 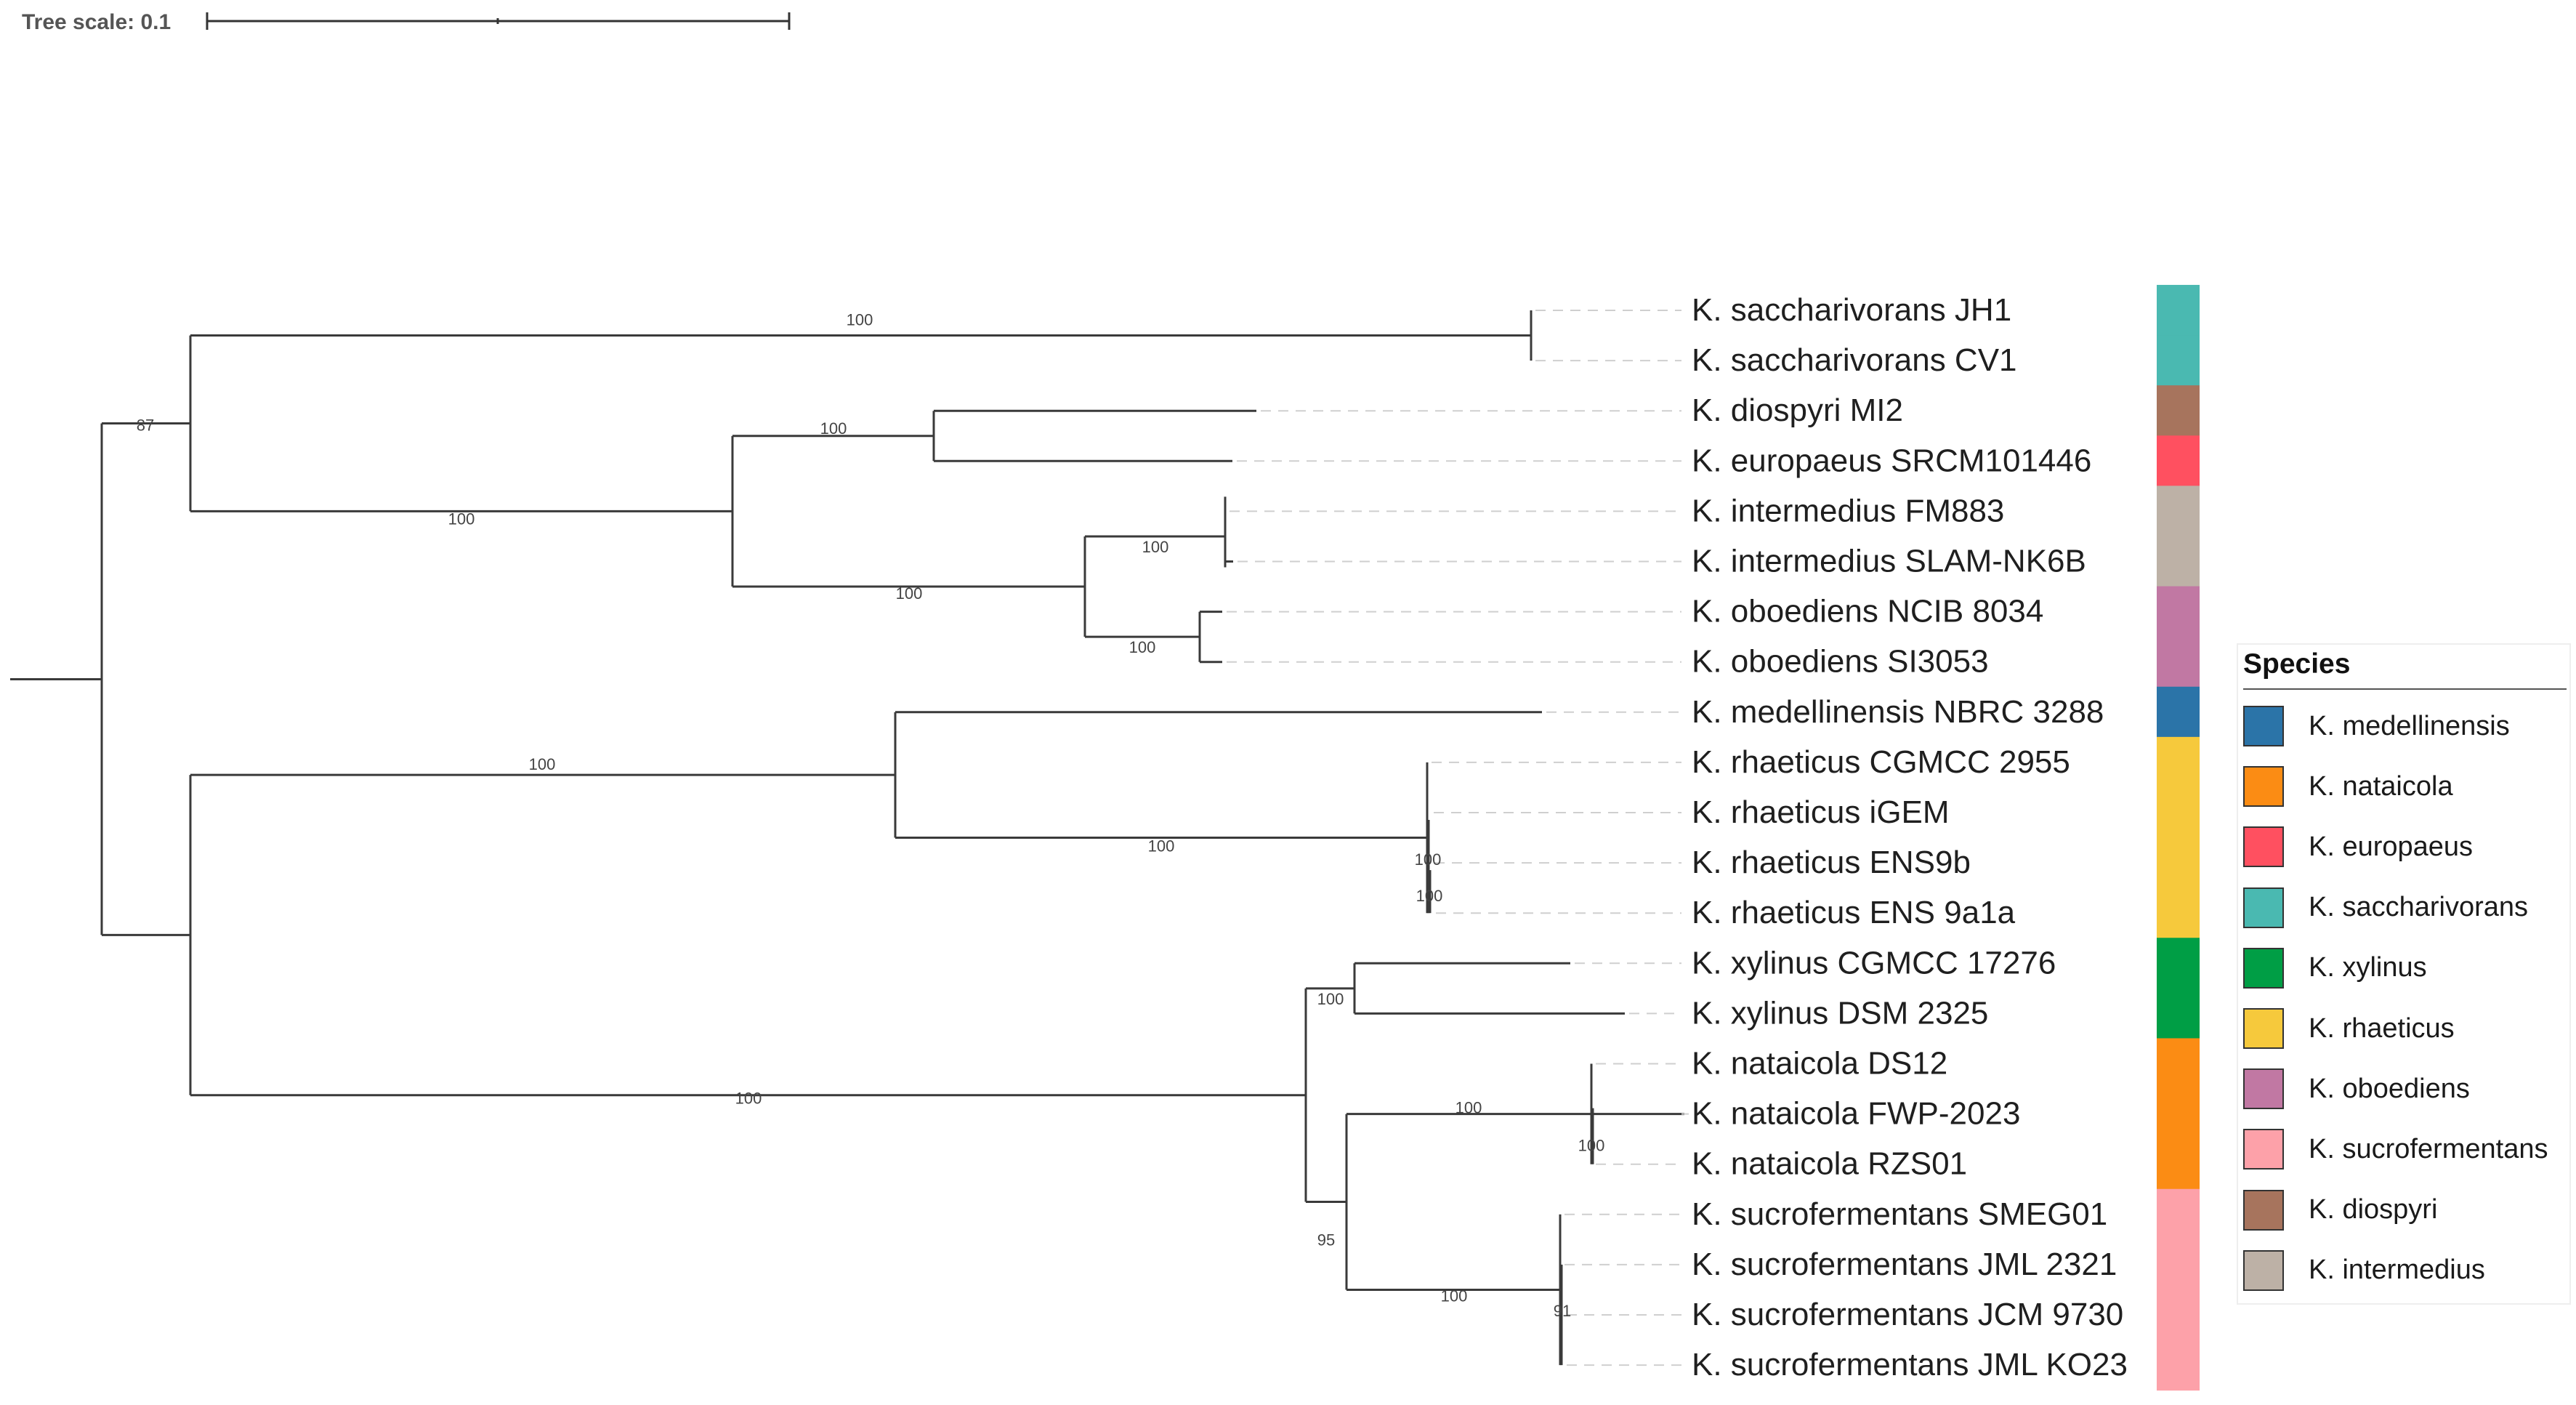 What do you see at coordinates (1820, 1064) in the screenshot?
I see `leaf-label: K. nataicola DS12` at bounding box center [1820, 1064].